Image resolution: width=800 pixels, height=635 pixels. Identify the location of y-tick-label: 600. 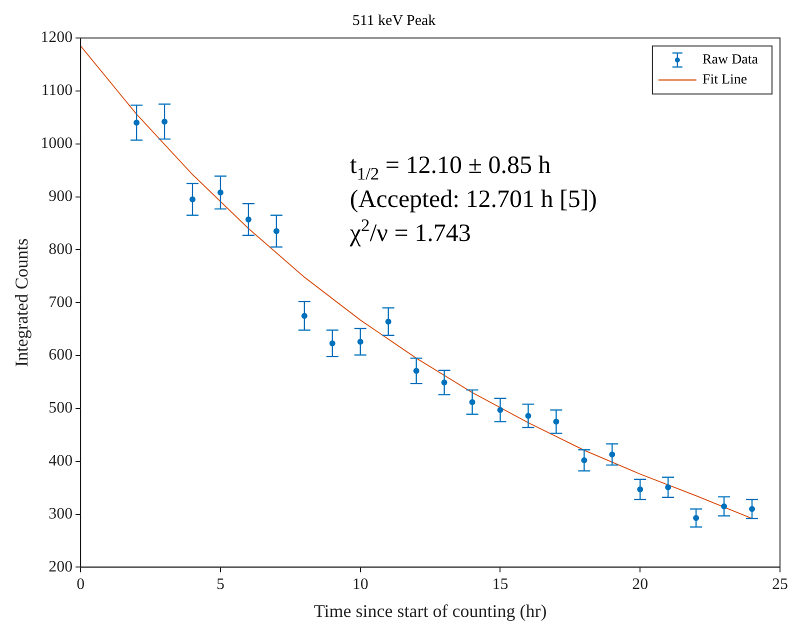
(60, 355).